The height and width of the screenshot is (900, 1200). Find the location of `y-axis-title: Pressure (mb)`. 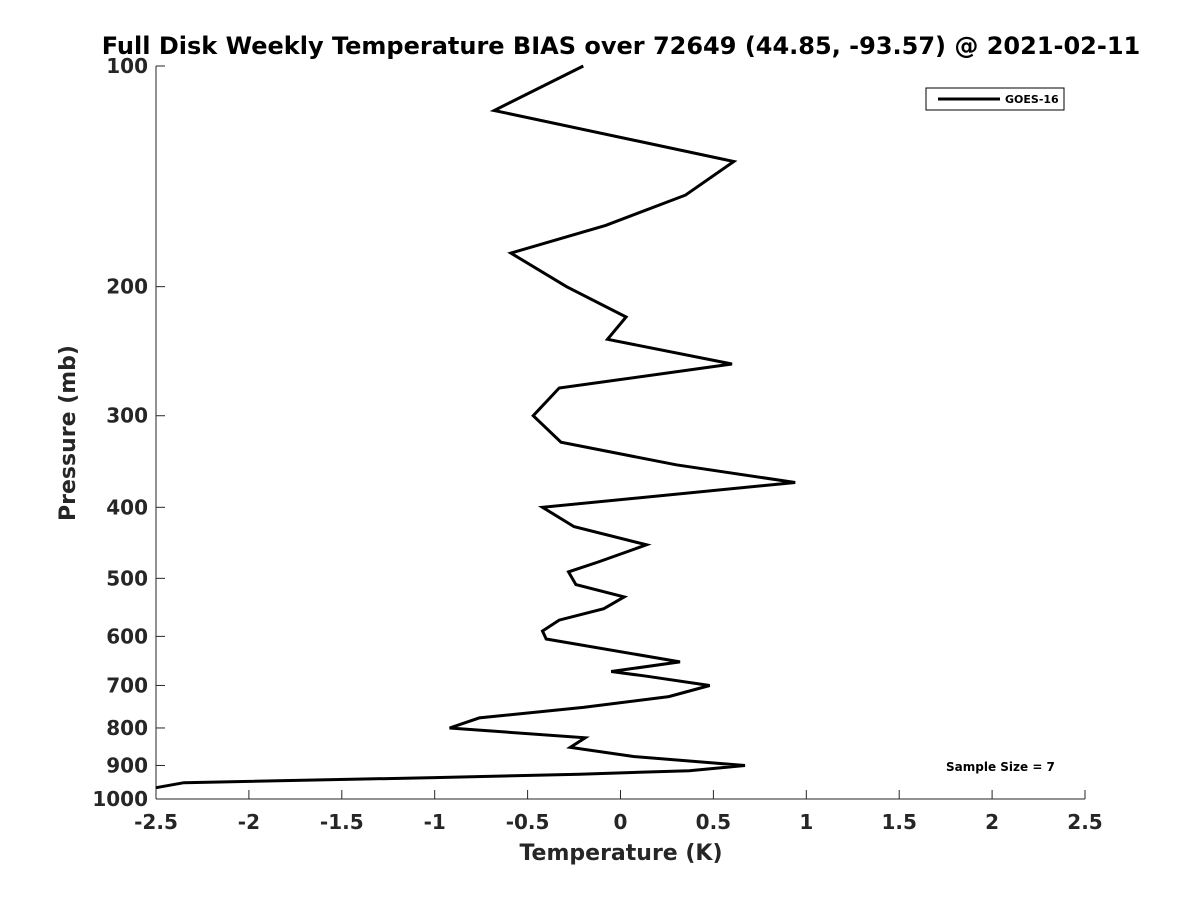

y-axis-title: Pressure (mb) is located at coordinates (68, 433).